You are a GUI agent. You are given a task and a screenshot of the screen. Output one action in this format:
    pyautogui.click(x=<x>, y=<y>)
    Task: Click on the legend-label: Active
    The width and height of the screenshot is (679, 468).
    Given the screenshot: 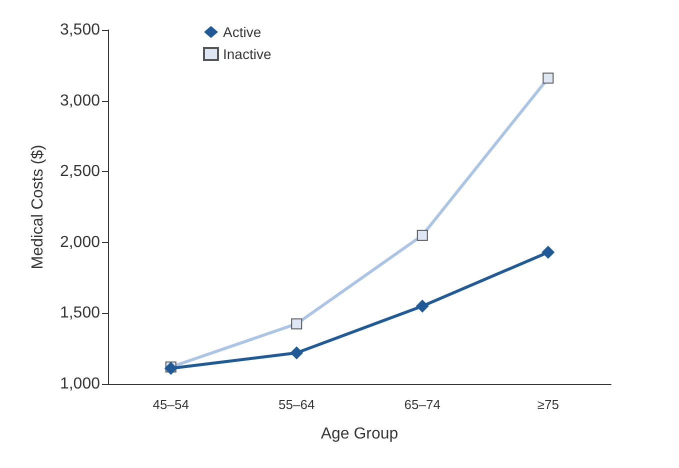 What is the action you would take?
    pyautogui.click(x=242, y=32)
    